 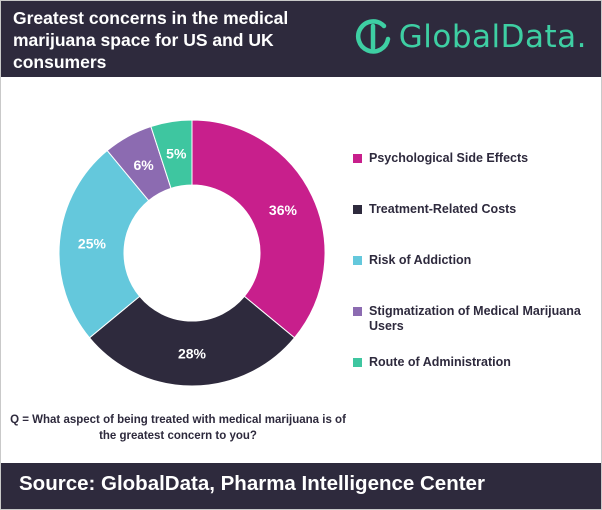 I want to click on legend-label: Psychological Side Effects, so click(x=449, y=158).